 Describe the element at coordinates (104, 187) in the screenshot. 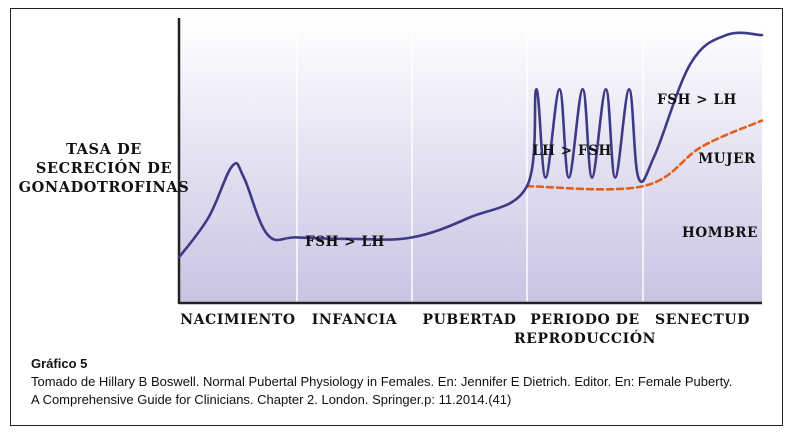

I see `y-axis-label-line: GONADOTROFINAS` at that location.